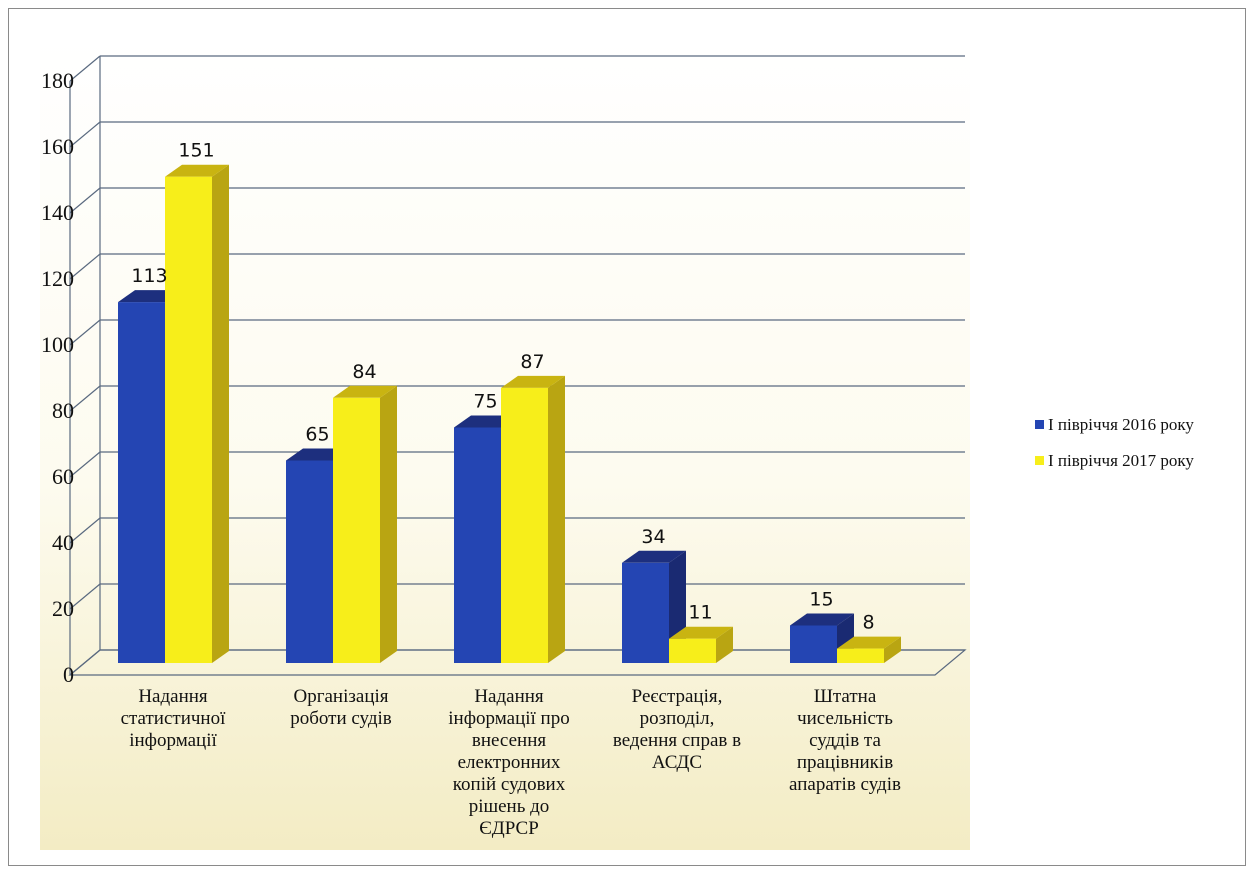 The width and height of the screenshot is (1255, 872). I want to click on y-tick-label: 100, so click(57, 344).